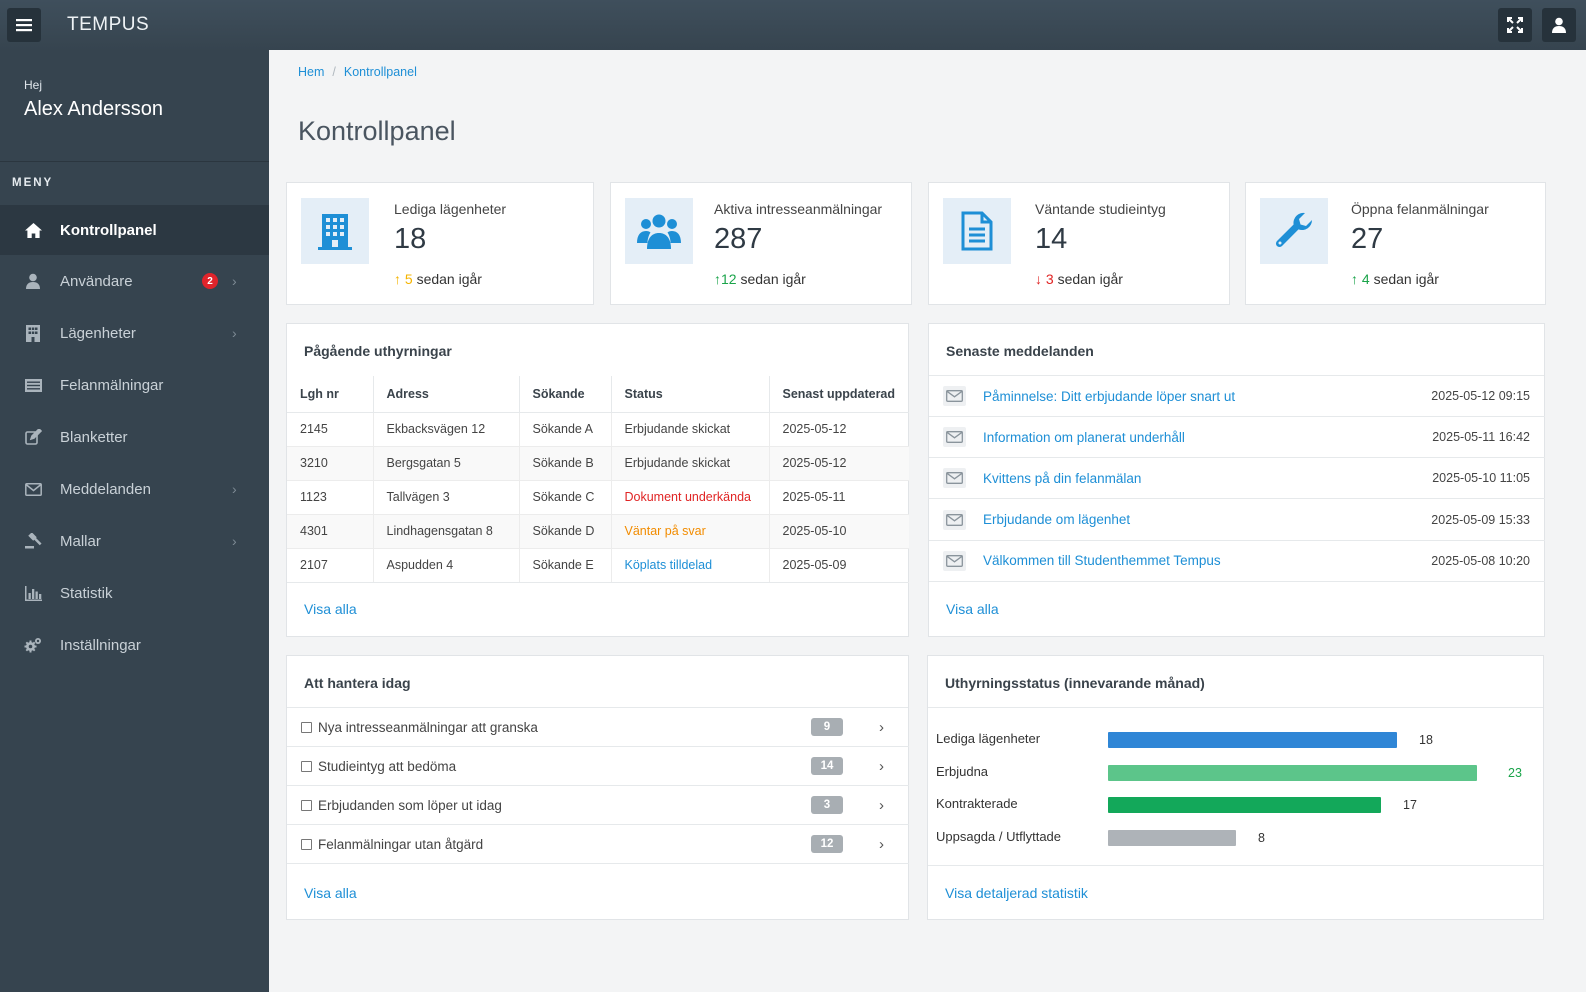 This screenshot has width=1586, height=992. I want to click on trend-value: 4, so click(1365, 279).